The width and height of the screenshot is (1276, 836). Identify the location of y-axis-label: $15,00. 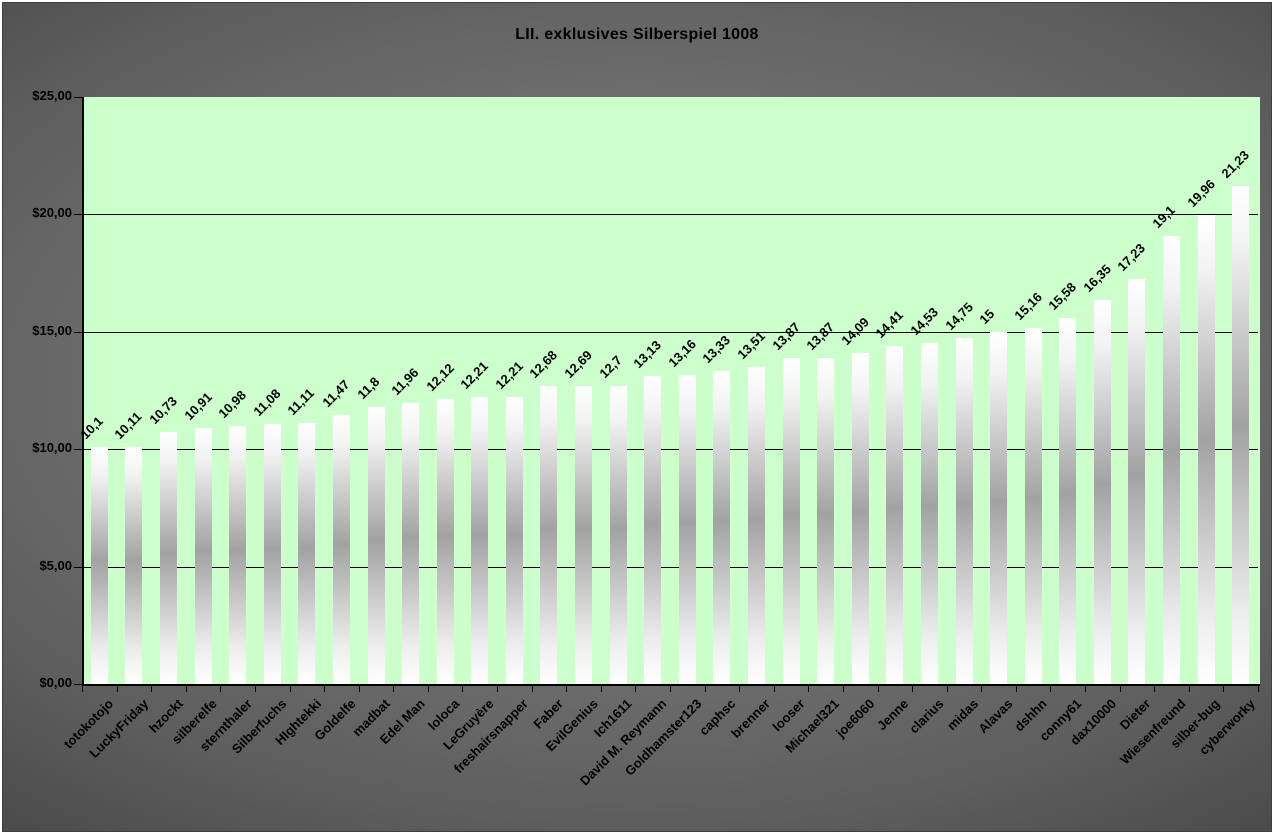
(52, 330).